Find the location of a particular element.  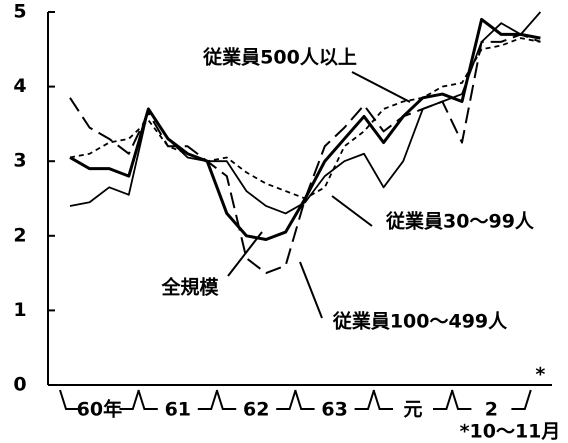

last-marker: * is located at coordinates (540, 375).